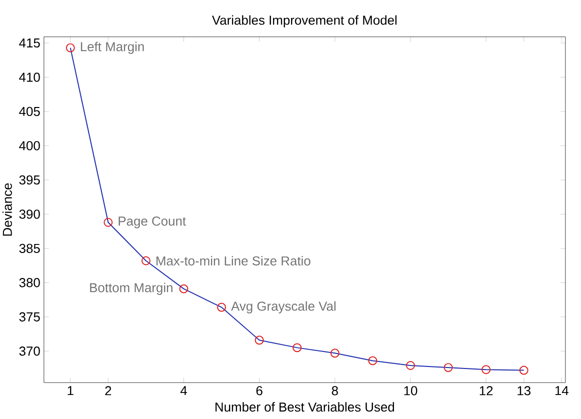 The width and height of the screenshot is (581, 419). I want to click on x-tick-label: 8, so click(335, 391).